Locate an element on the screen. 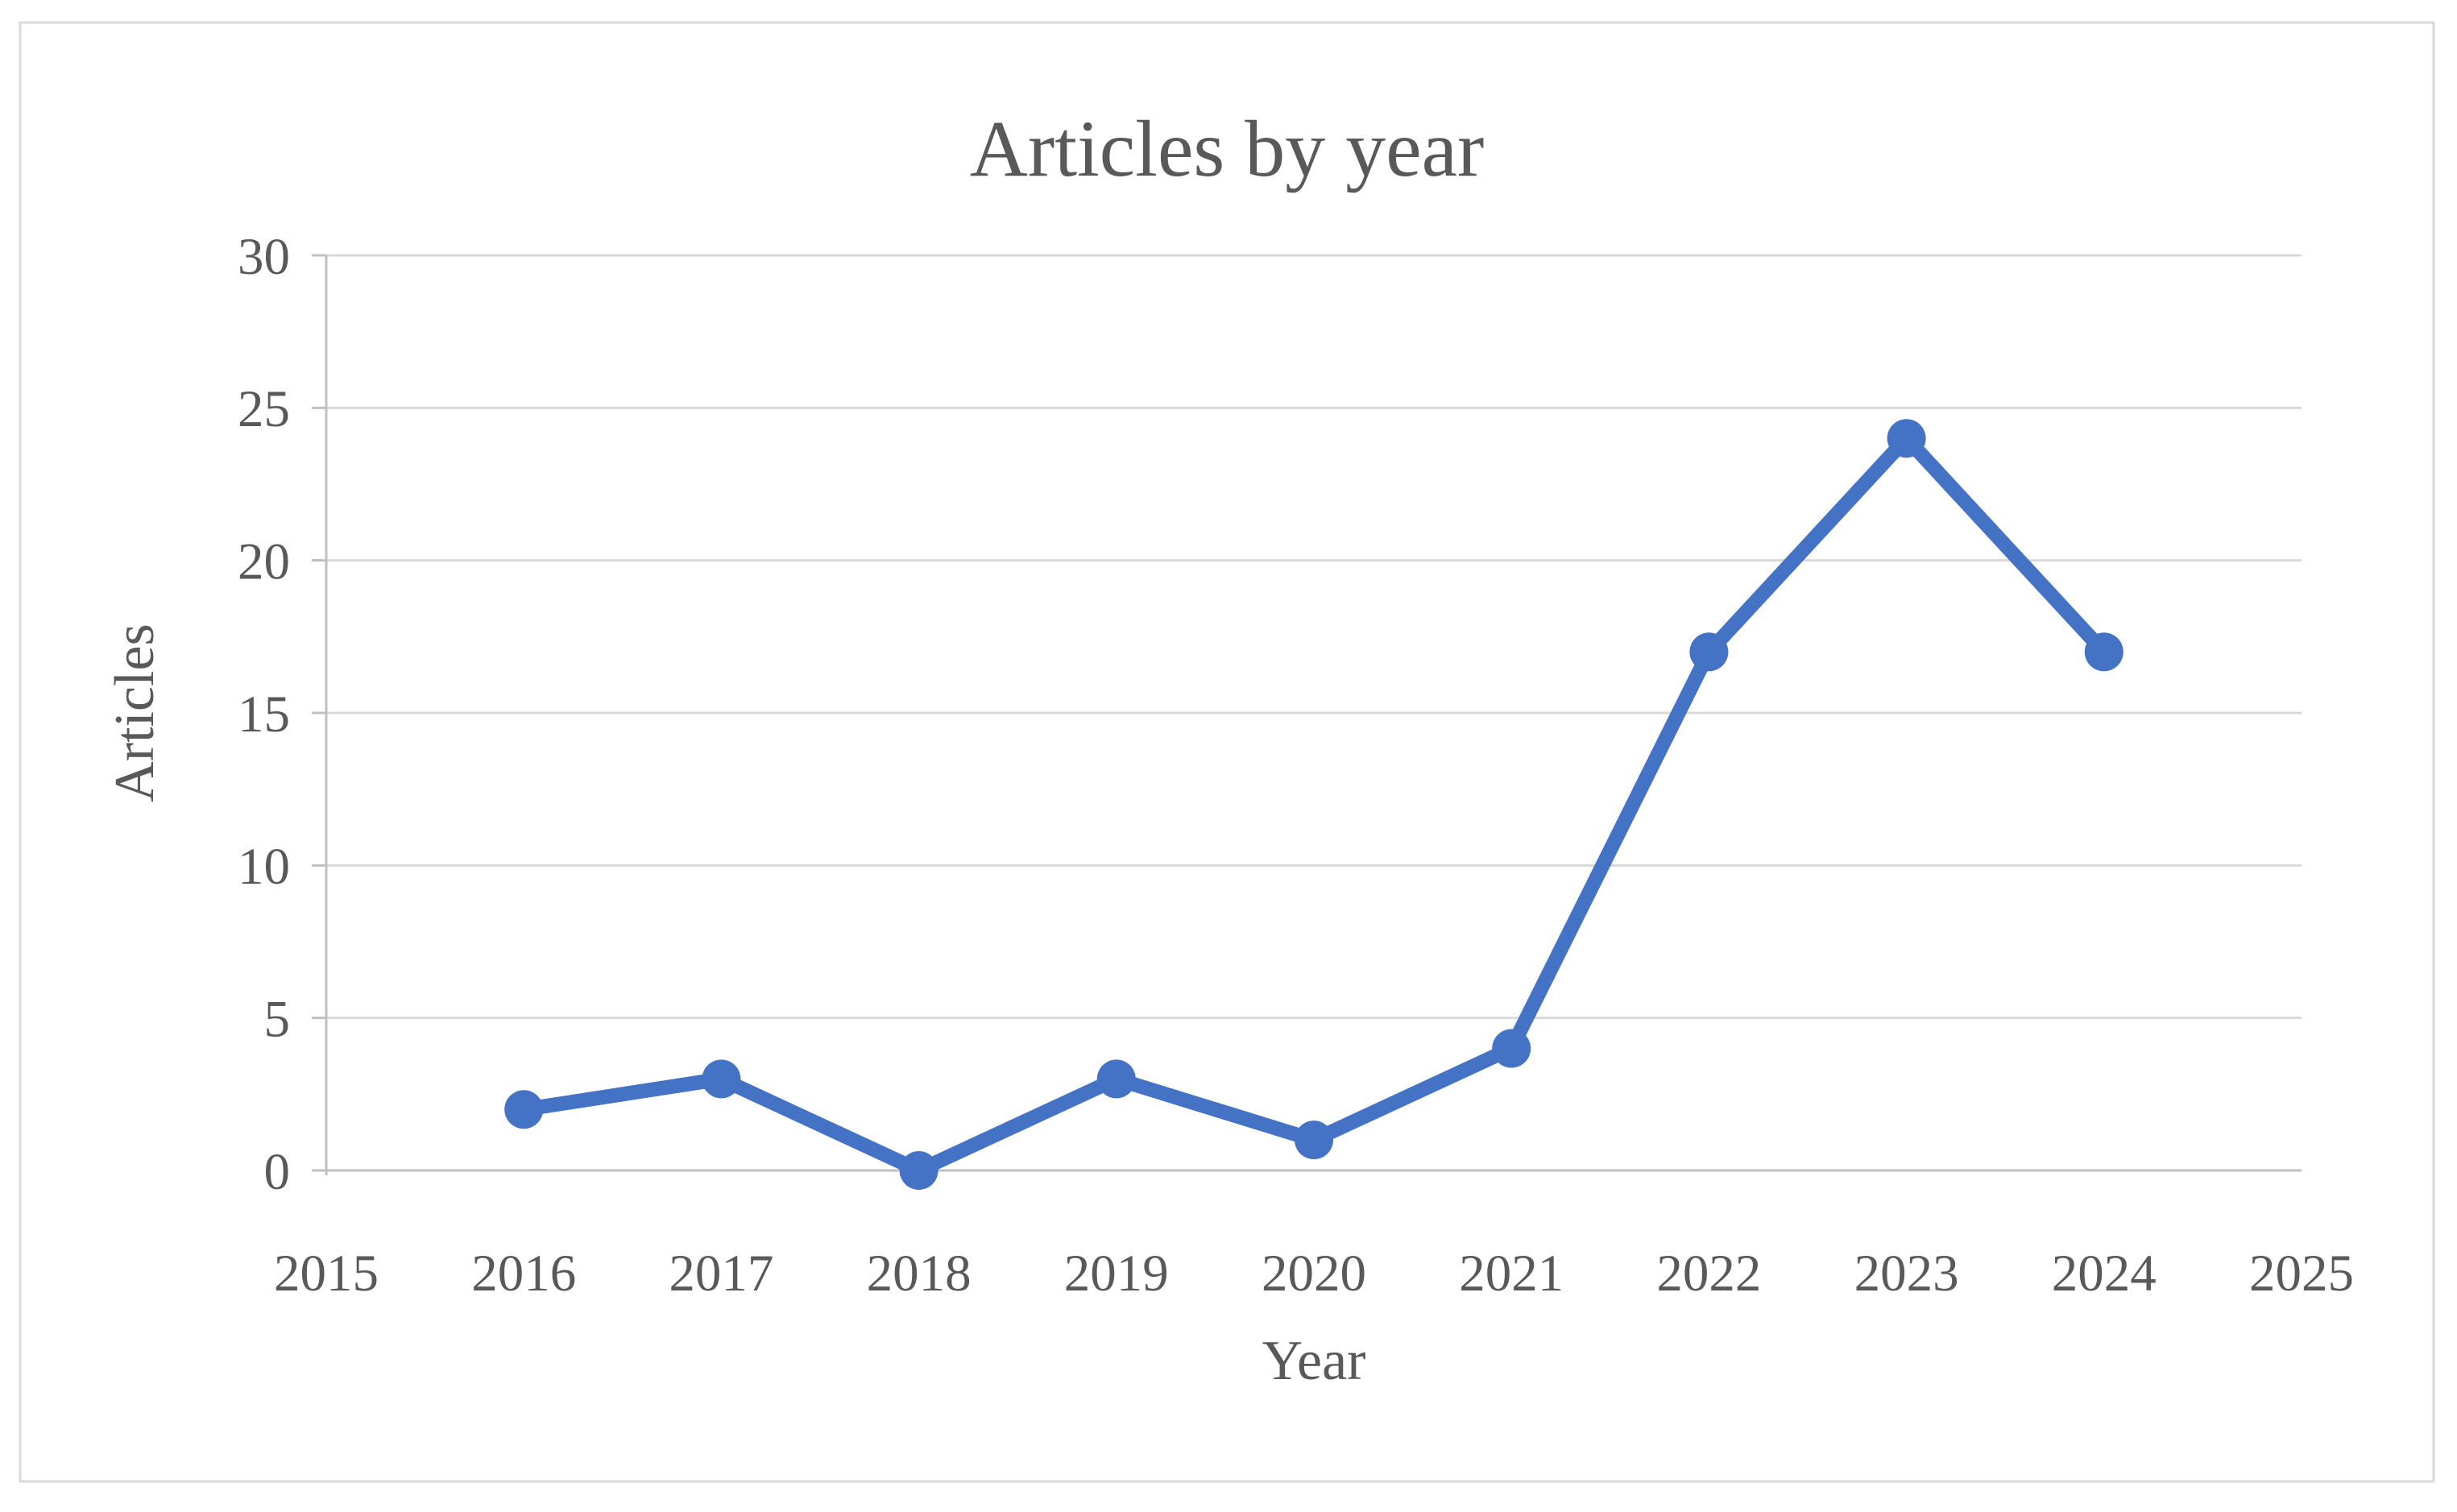  data-point-2023 is located at coordinates (1906, 439).